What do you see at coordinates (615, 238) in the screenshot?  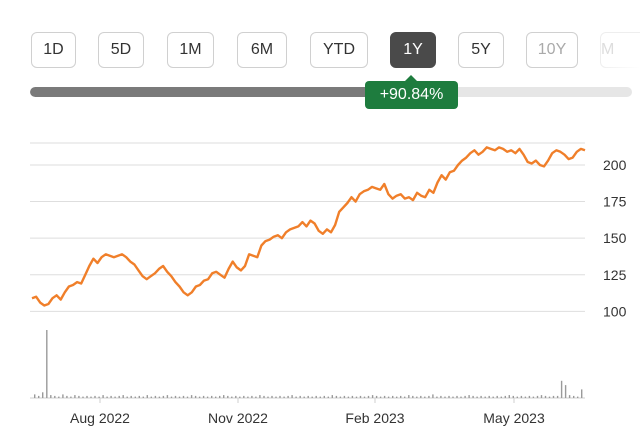 I see `y-tick-label: 150` at bounding box center [615, 238].